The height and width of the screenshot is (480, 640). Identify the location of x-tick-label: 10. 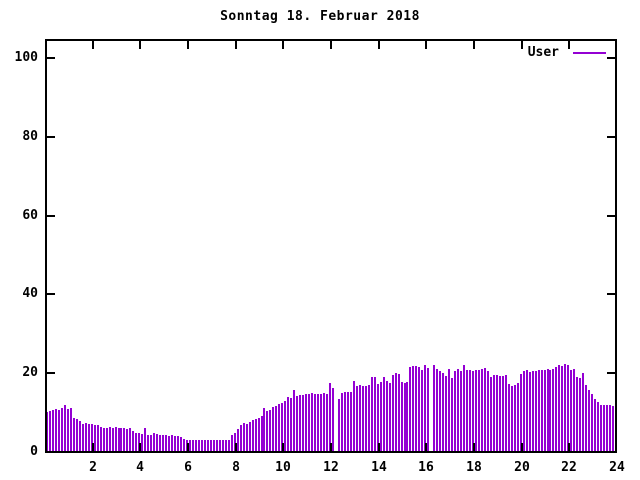
(283, 467).